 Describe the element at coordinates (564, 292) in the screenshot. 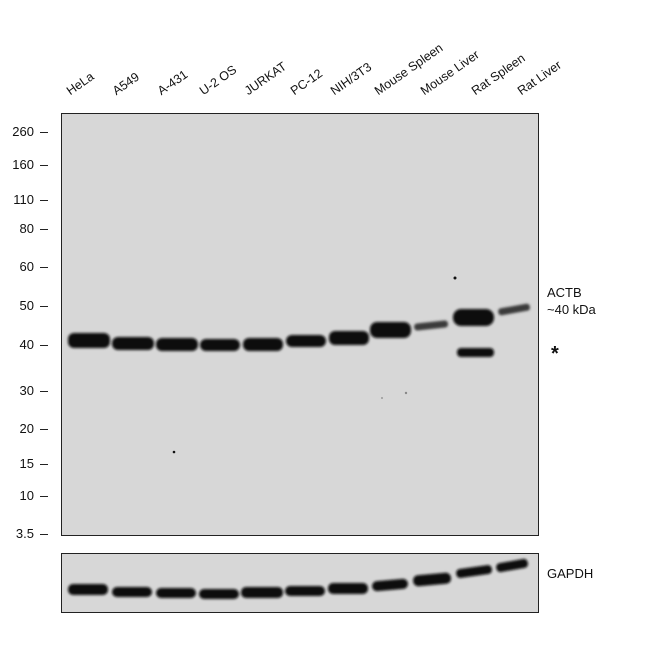

I see `target-name-label: ACTB` at that location.